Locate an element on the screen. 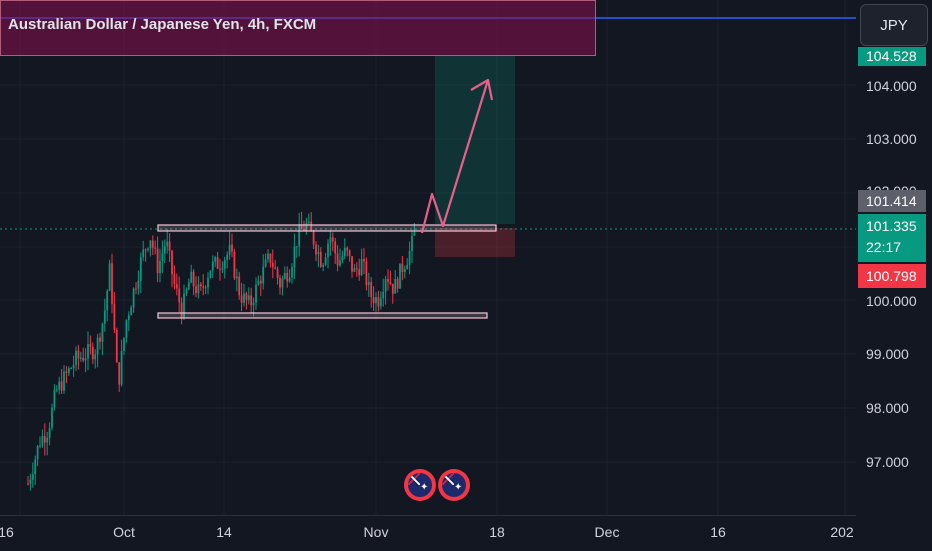 This screenshot has height=551, width=932. time-tick: Oct is located at coordinates (124, 532).